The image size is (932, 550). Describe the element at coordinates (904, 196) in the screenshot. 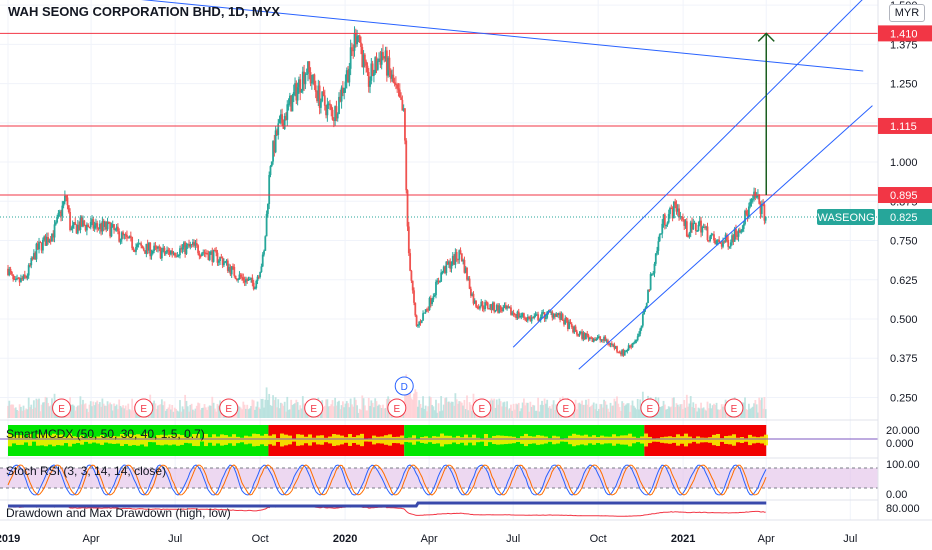

I see `level-price-label: 0.895` at that location.